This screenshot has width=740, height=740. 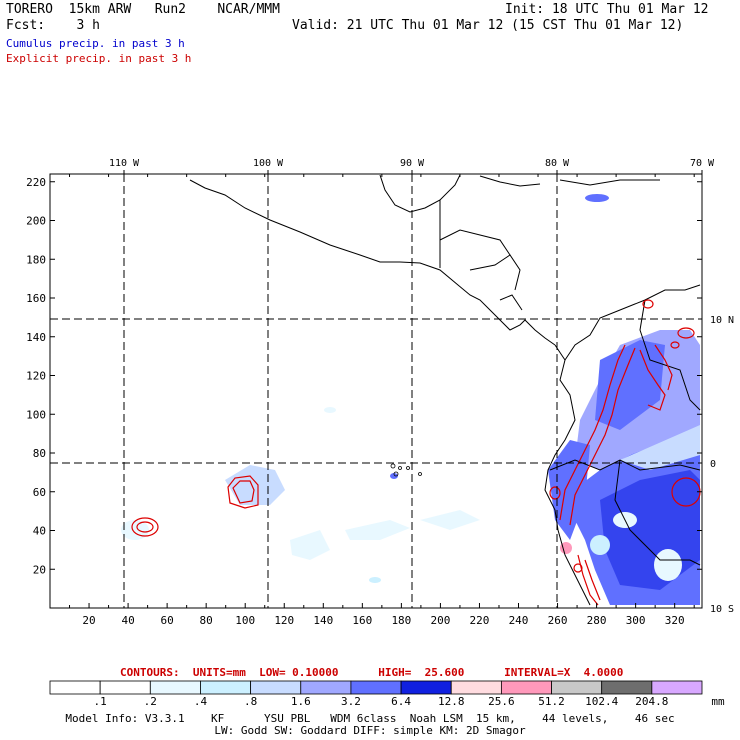 I want to click on galapagos-islands, so click(x=406, y=470).